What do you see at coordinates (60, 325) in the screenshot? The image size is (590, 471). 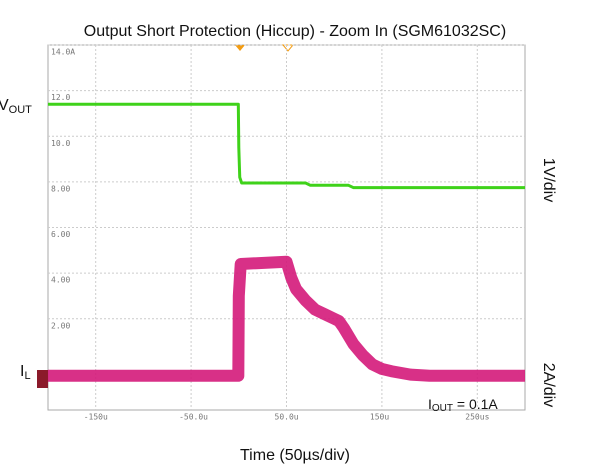 I see `y-tick-label: 2.00` at bounding box center [60, 325].